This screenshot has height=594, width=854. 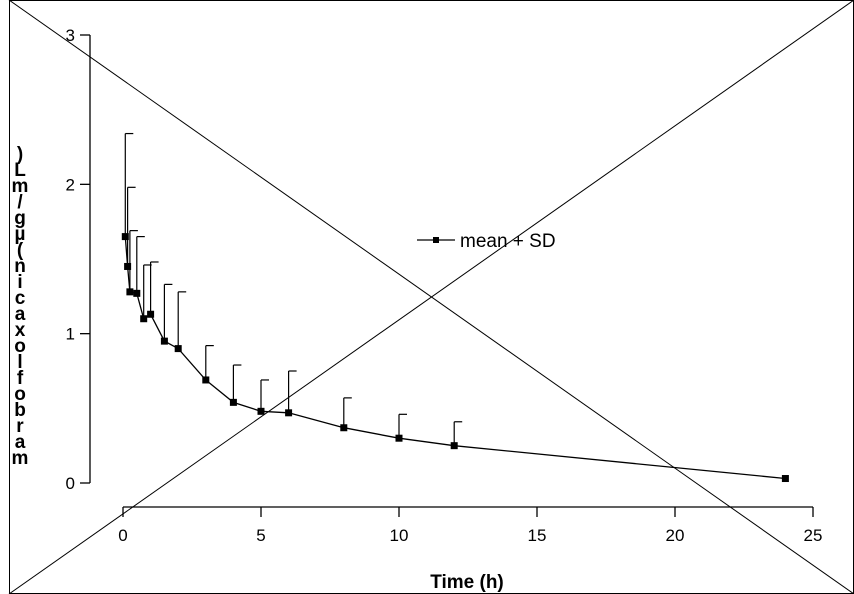 What do you see at coordinates (70, 334) in the screenshot?
I see `y-tick-label: 1` at bounding box center [70, 334].